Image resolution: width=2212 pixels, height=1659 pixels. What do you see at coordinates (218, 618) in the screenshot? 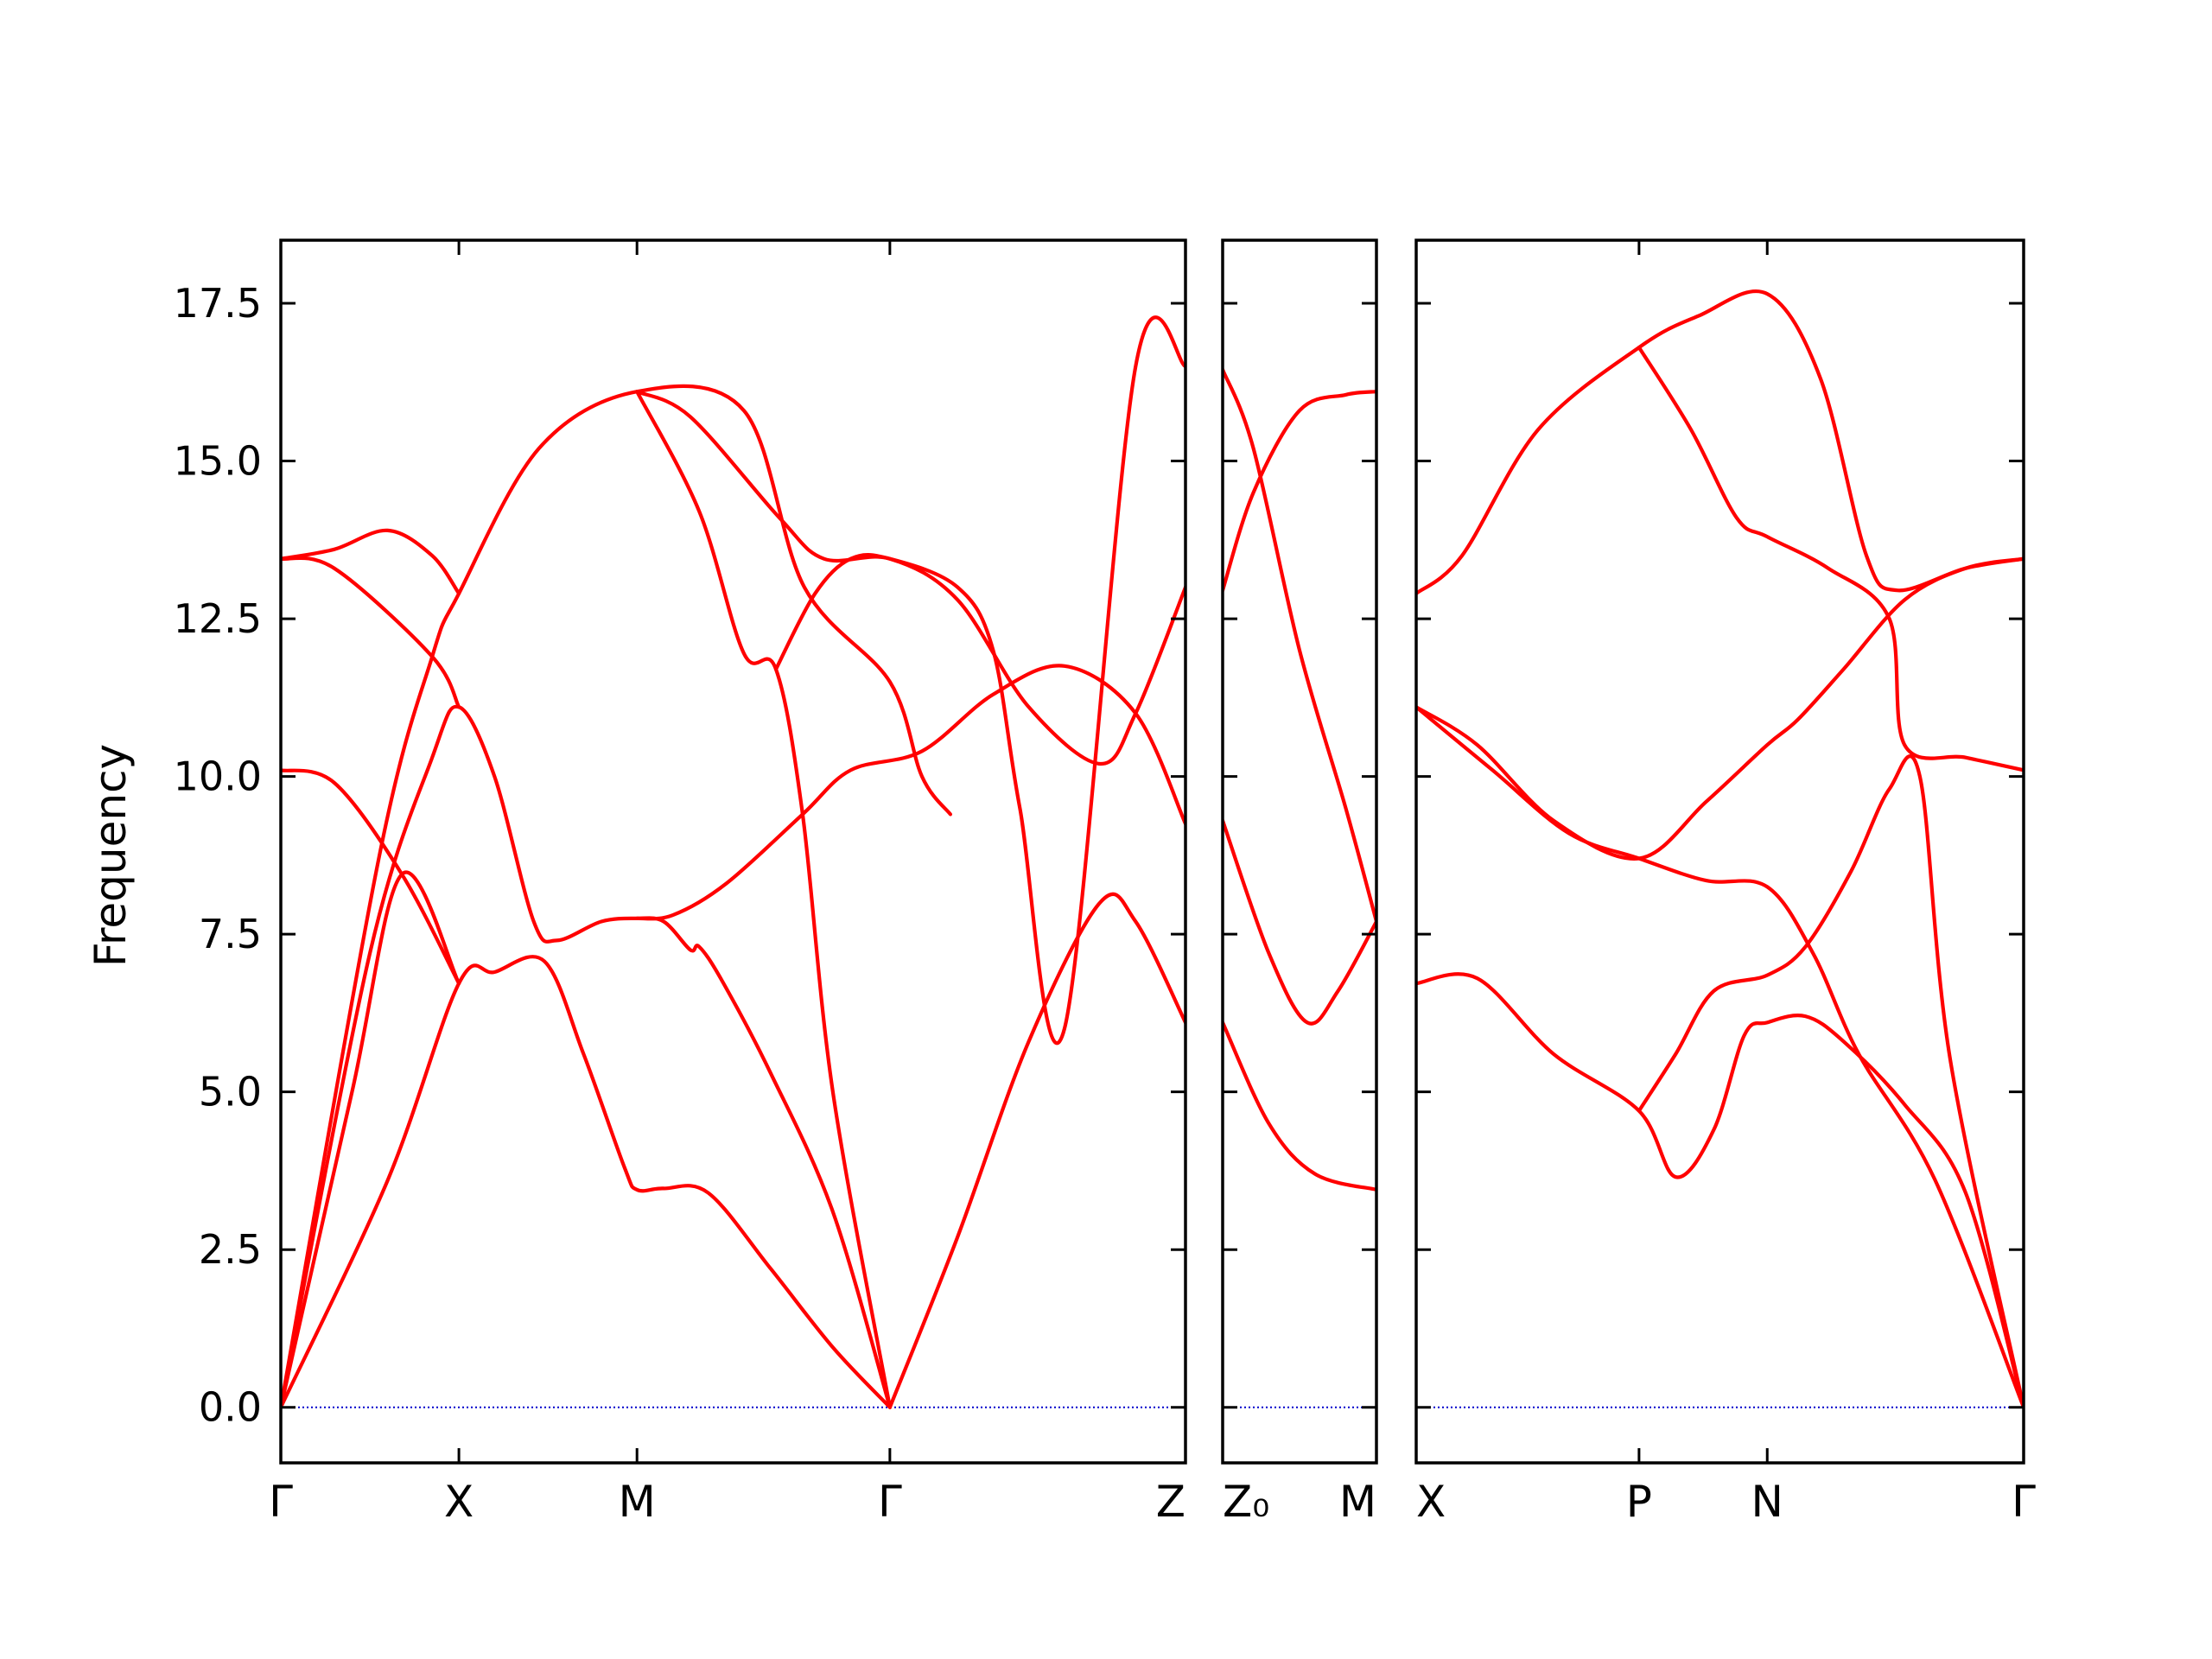
I see `y-tick-label: 12.5` at bounding box center [218, 618].